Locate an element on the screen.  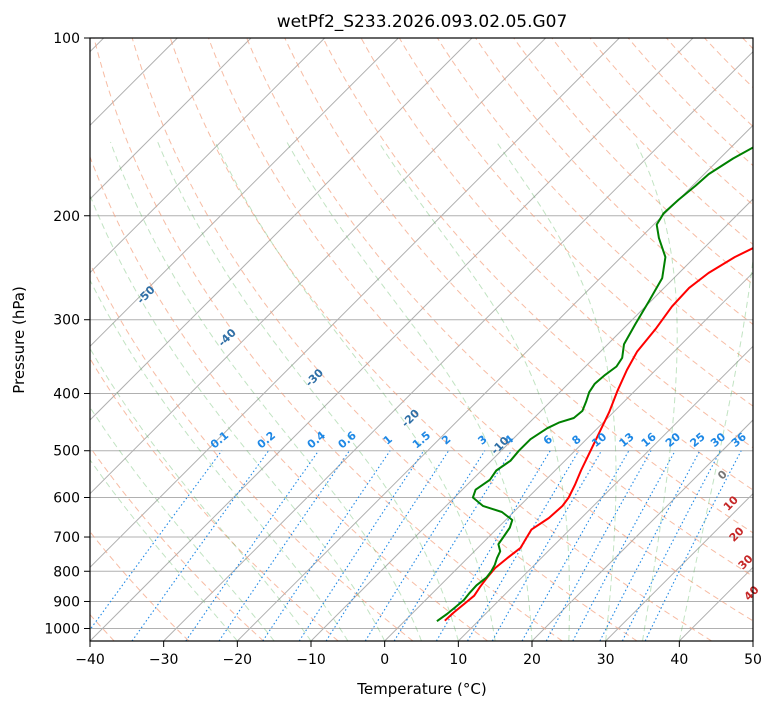
mixing-ratio-label: 8 is located at coordinates (576, 440).